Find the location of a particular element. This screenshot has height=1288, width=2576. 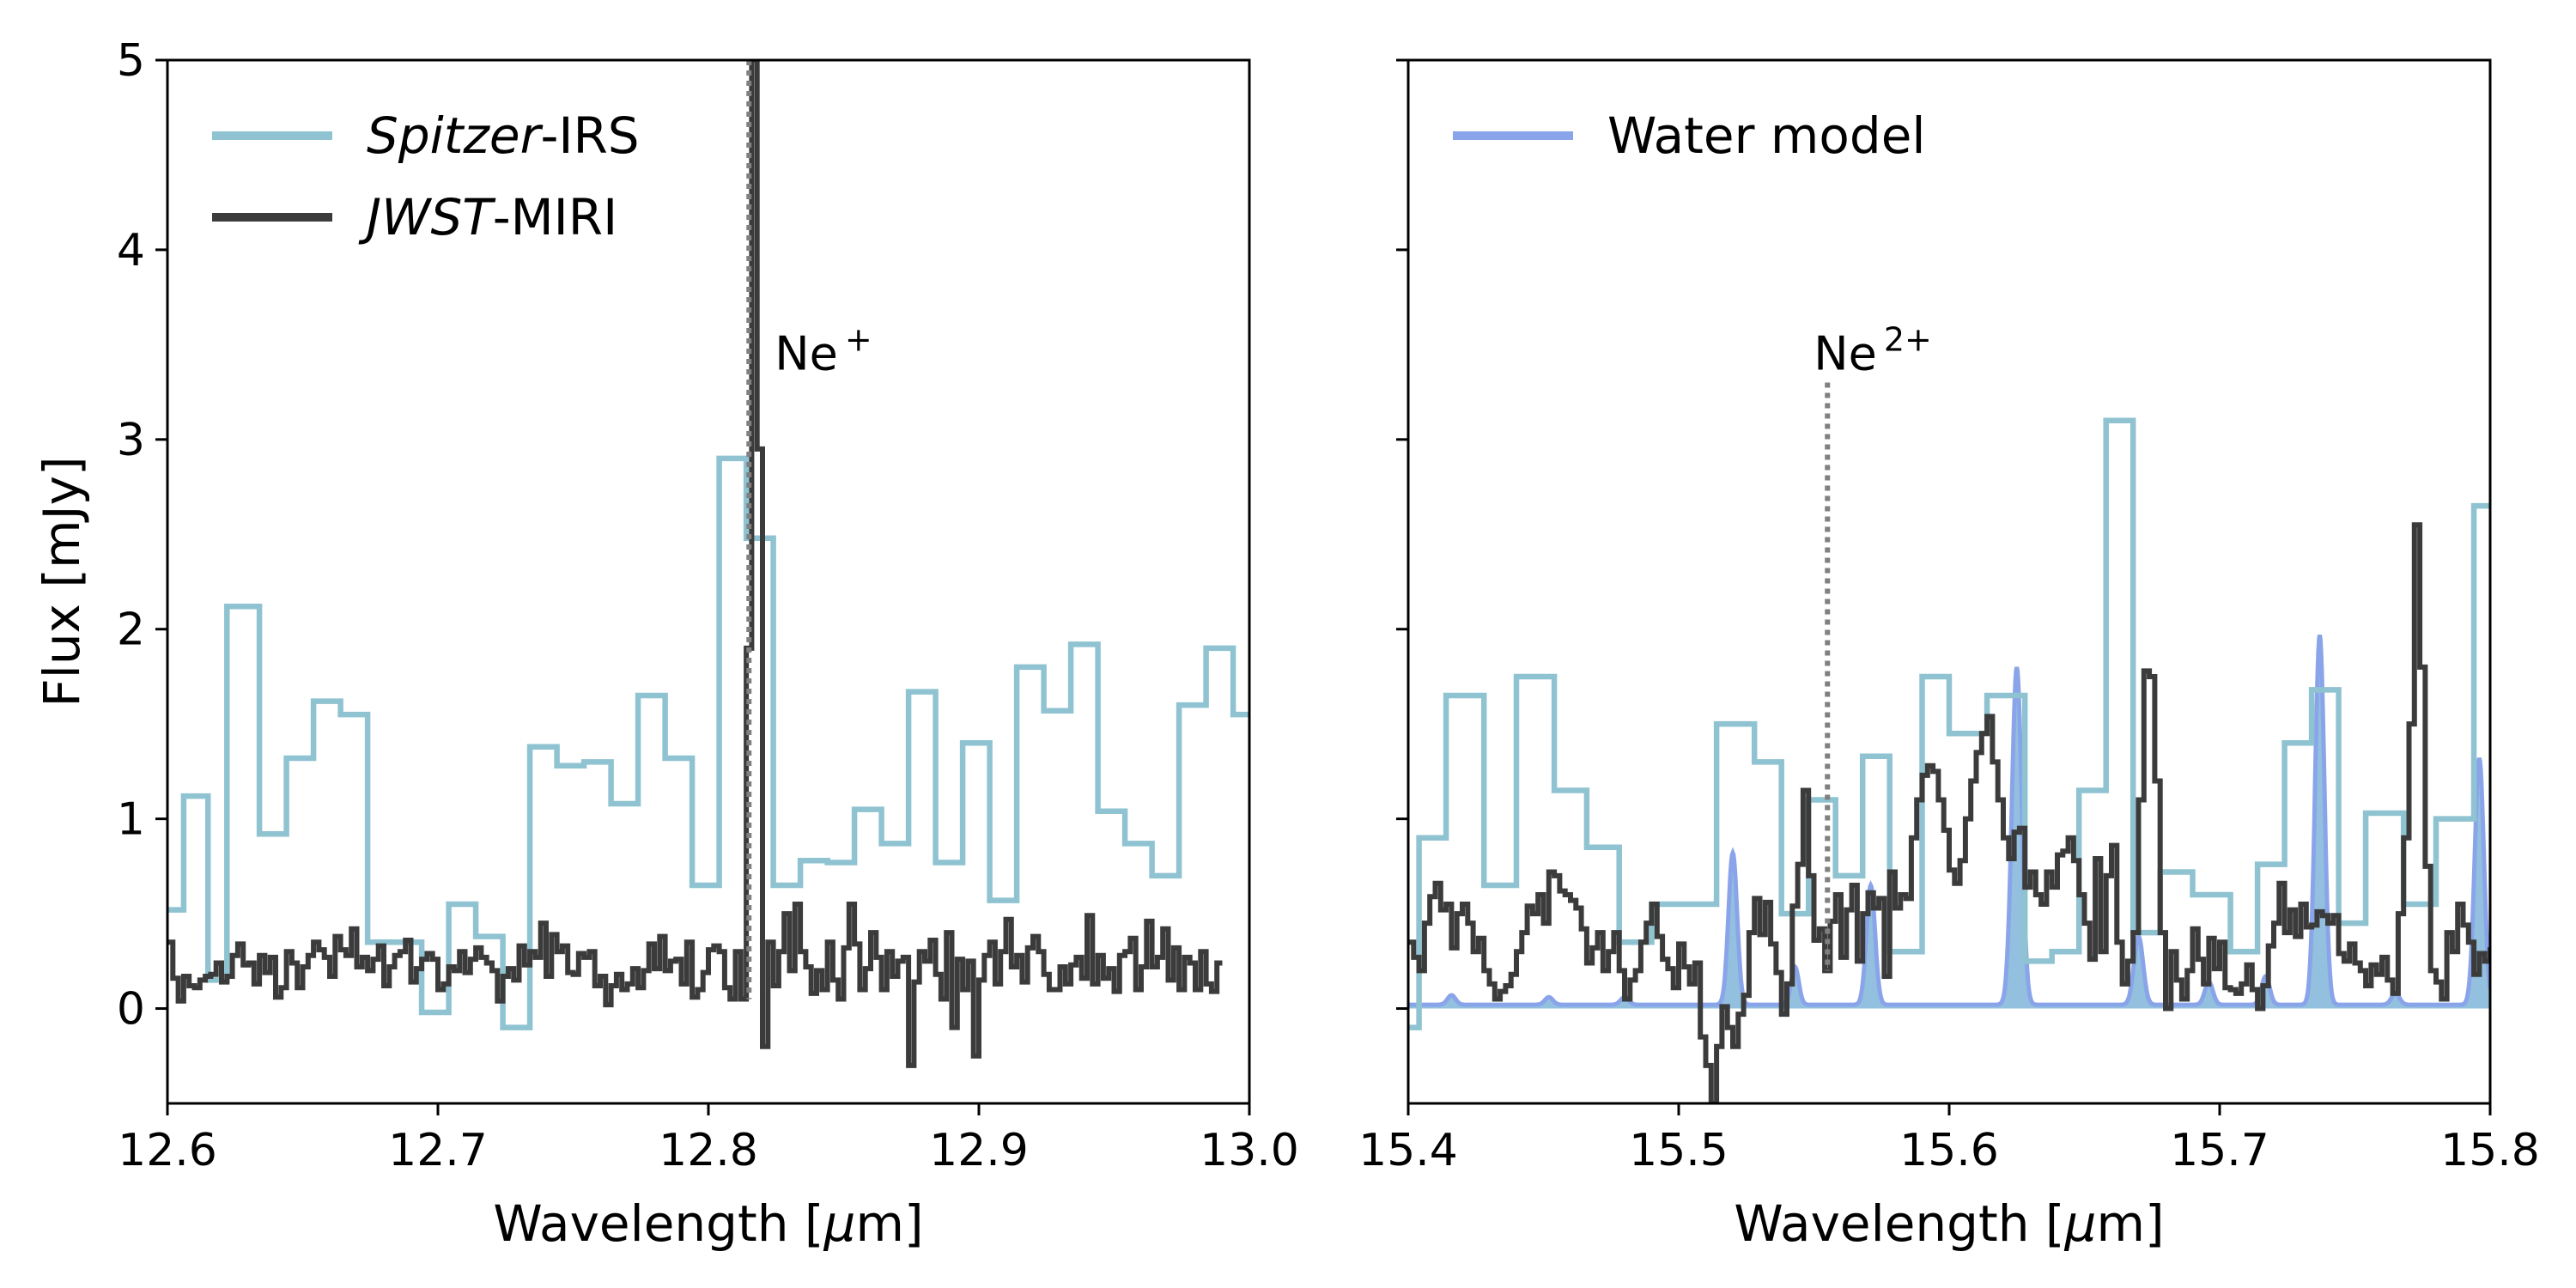

legend-label-jwst: JWST-MIRI is located at coordinates (488, 217).